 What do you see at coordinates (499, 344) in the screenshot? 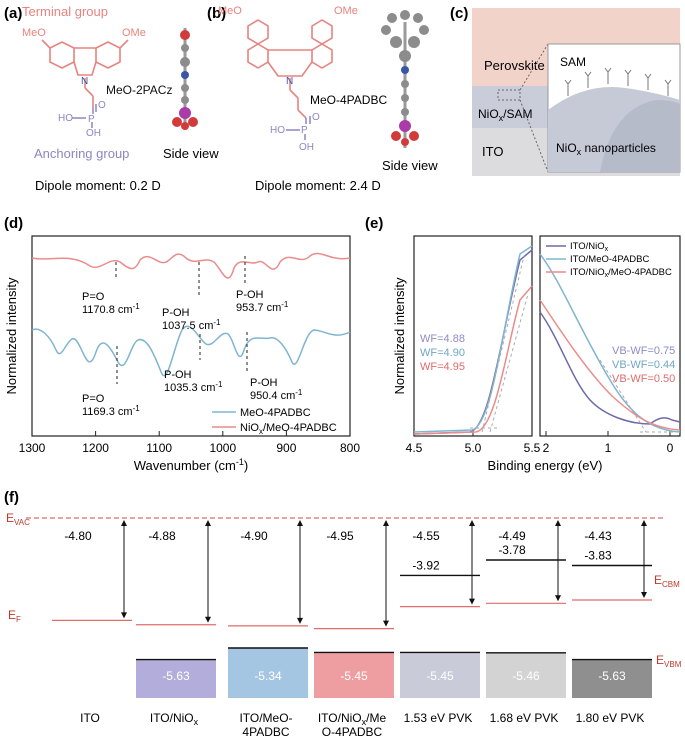
I see `ups-left-fit-lines` at bounding box center [499, 344].